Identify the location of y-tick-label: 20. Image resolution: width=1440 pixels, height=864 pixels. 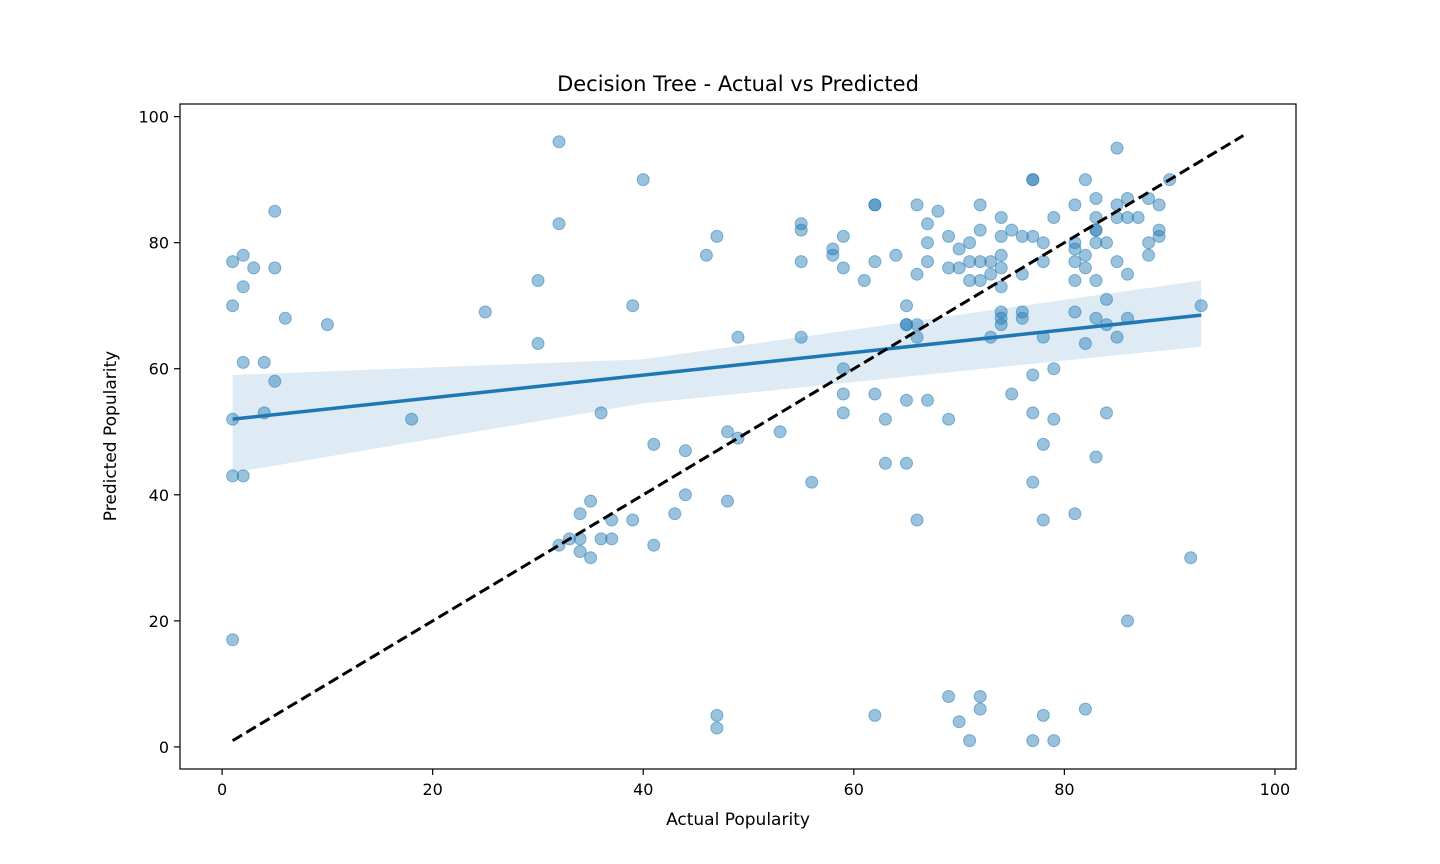
(159, 621).